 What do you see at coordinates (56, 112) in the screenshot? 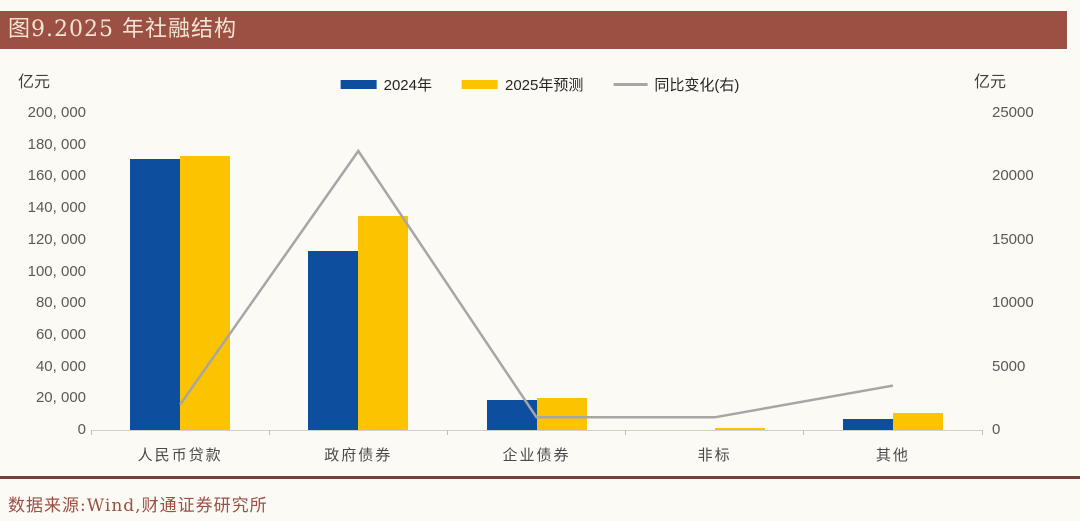
I see `left-axis-tick-label: 200, 000` at bounding box center [56, 112].